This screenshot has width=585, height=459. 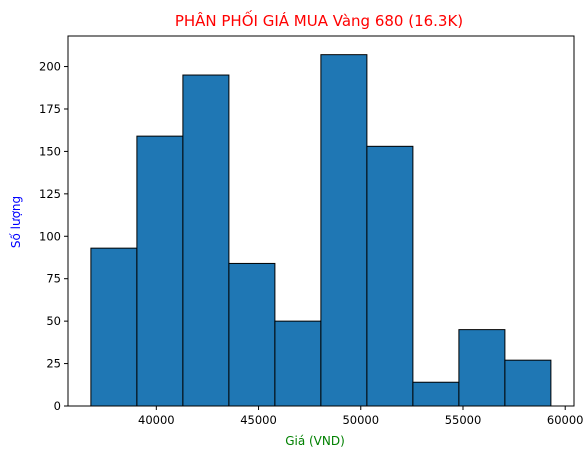 I want to click on x-tick-label: 45000, so click(x=258, y=420).